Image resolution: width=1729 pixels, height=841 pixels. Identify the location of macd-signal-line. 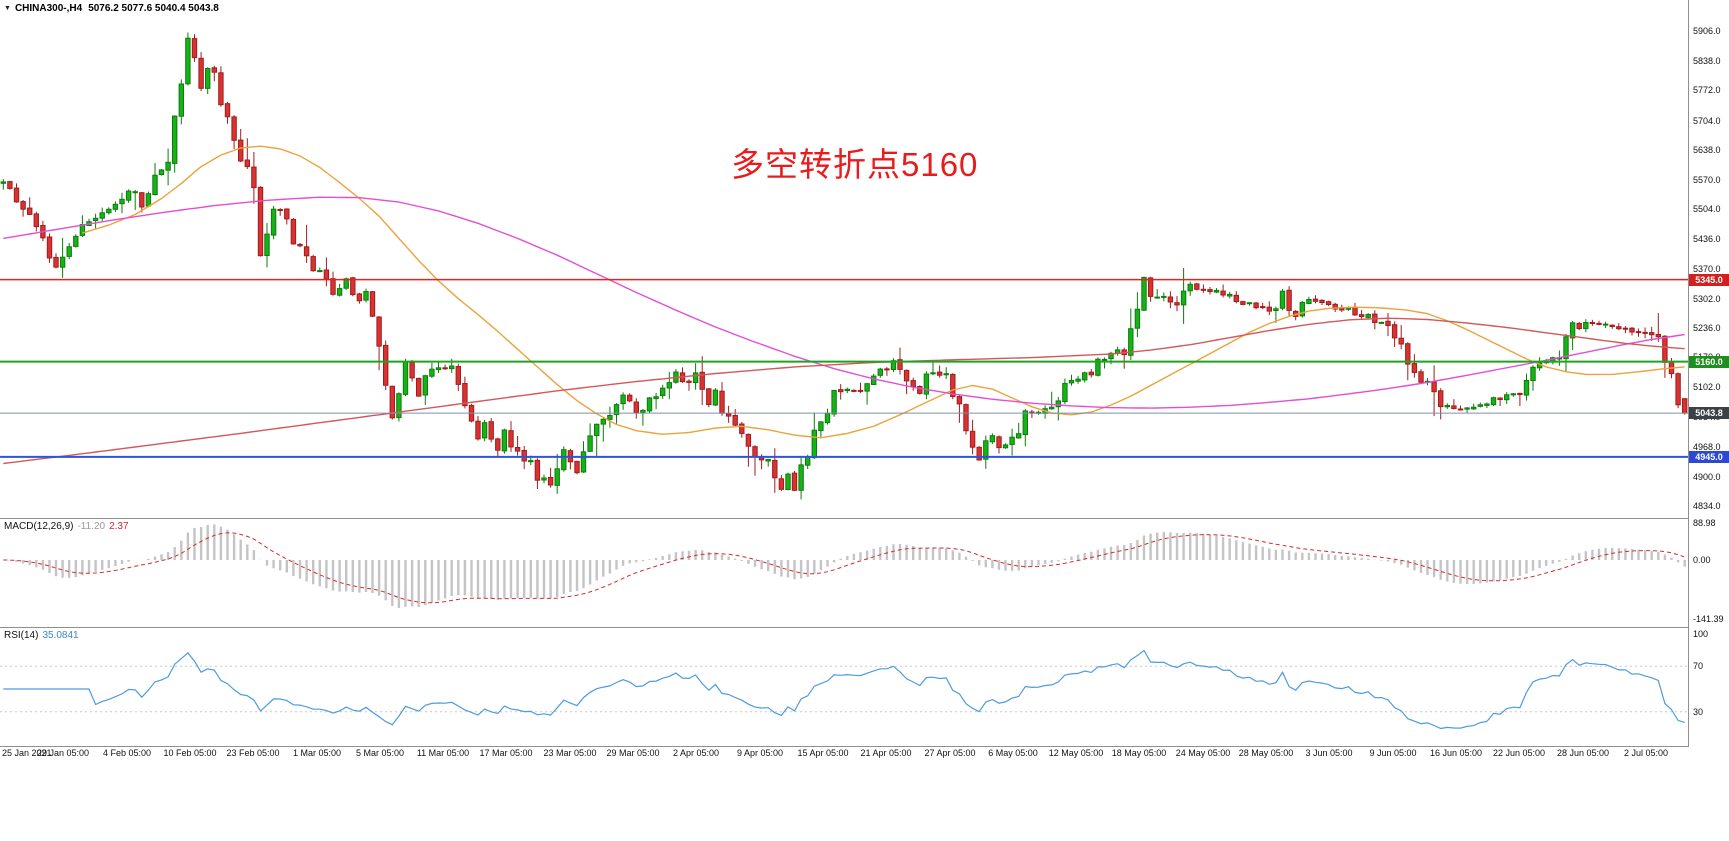
(844, 568).